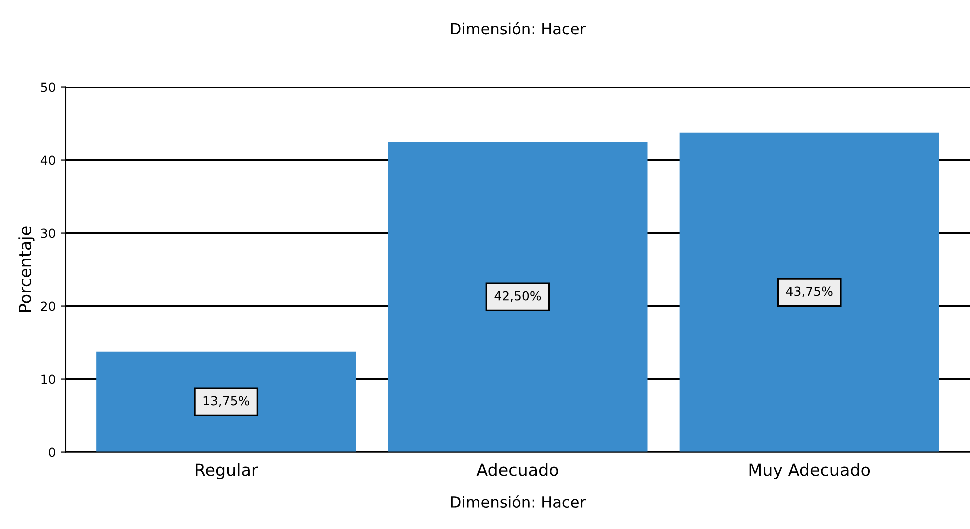 The width and height of the screenshot is (970, 529). Describe the element at coordinates (49, 379) in the screenshot. I see `y-tick-label: 10` at that location.